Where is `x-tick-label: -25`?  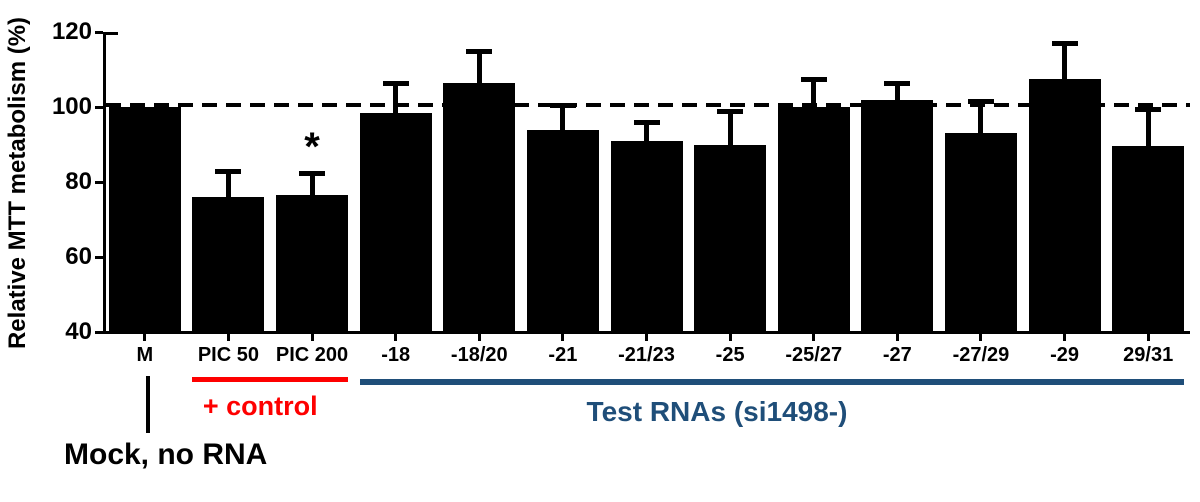 x-tick-label: -25 is located at coordinates (730, 355).